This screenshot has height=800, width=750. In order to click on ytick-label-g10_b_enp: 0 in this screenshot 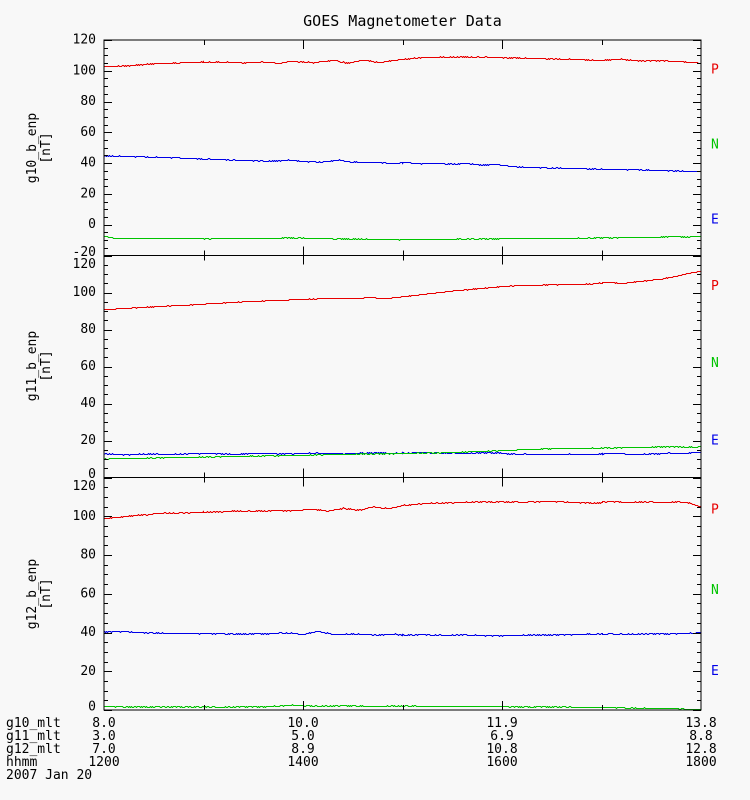, I will do `click(92, 224)`.